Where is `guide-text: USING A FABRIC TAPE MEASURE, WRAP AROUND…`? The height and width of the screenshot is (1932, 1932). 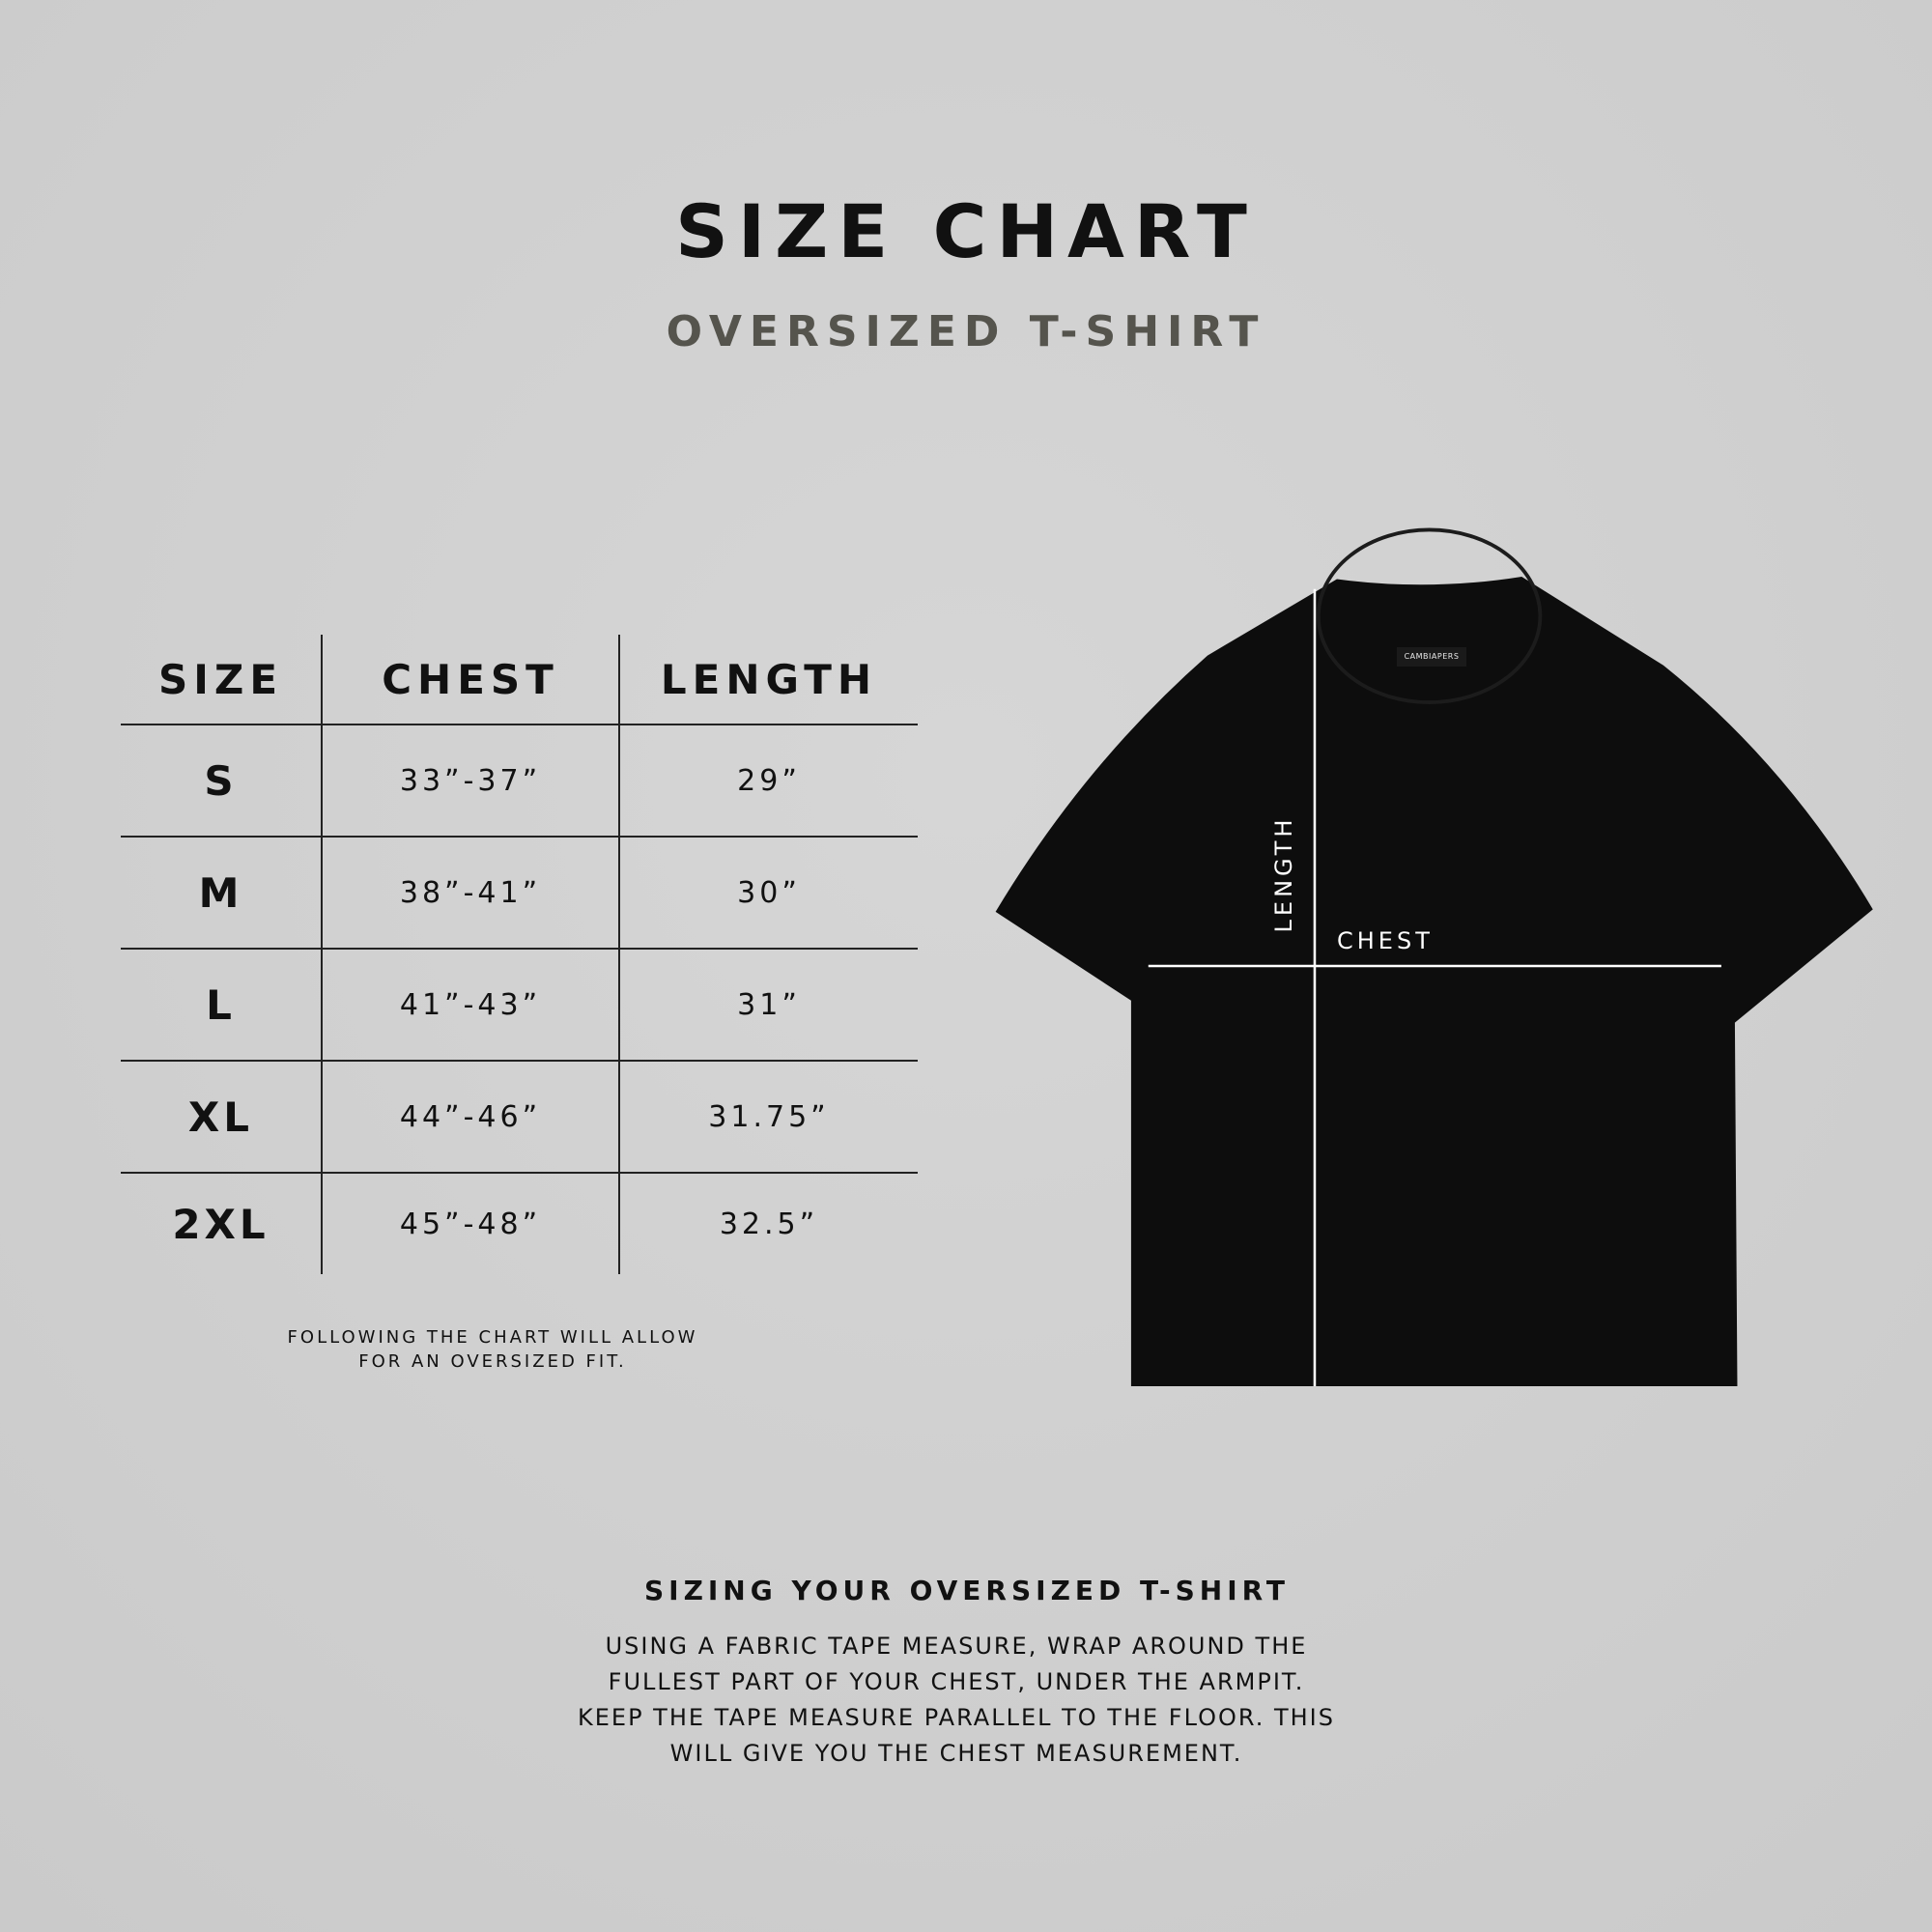
guide-text: USING A FABRIC TAPE MEASURE, WRAP AROUND… is located at coordinates (956, 1700).